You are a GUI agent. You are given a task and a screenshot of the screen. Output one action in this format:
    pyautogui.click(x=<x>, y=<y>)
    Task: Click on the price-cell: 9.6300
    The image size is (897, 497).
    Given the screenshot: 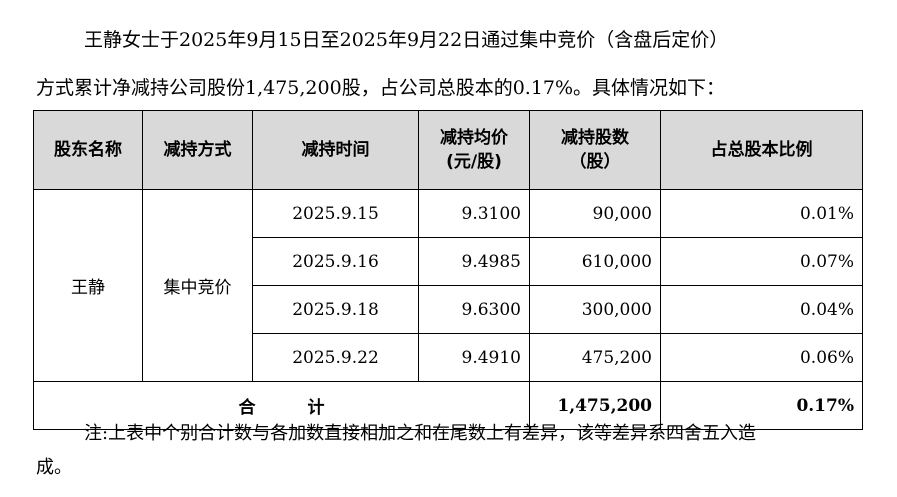 What is the action you would take?
    pyautogui.click(x=474, y=309)
    